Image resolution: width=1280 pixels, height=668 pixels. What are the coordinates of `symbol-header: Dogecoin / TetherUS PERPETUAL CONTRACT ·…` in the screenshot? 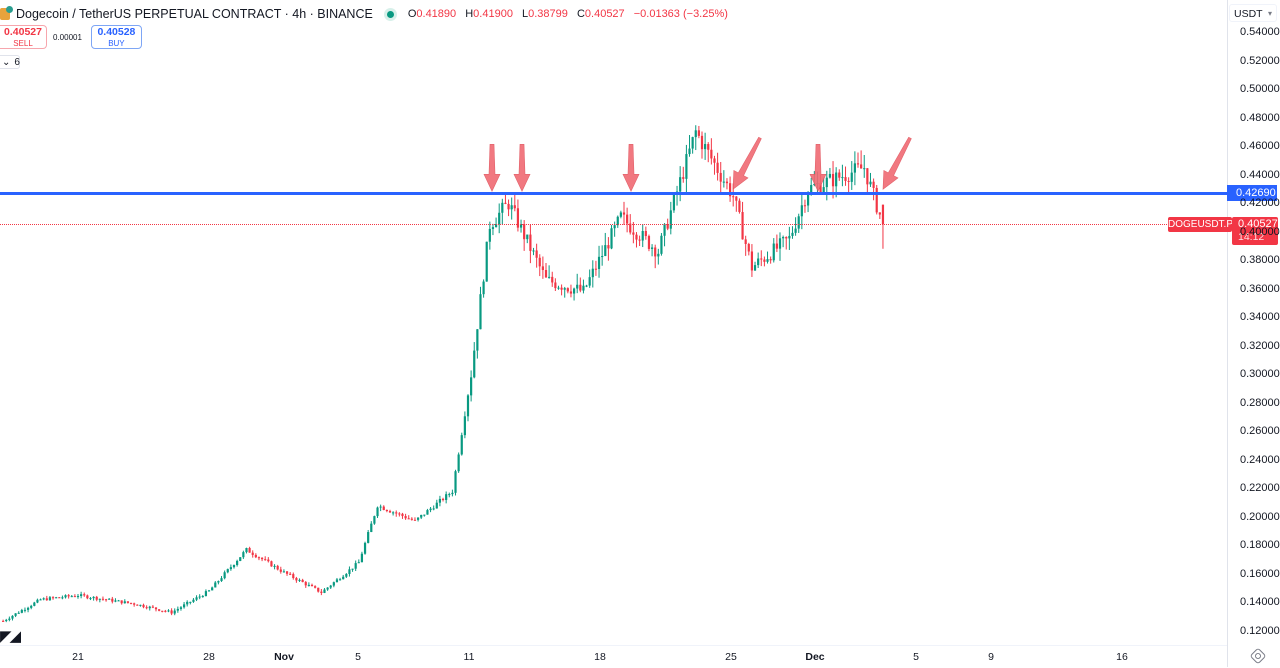 It's located at (612, 14).